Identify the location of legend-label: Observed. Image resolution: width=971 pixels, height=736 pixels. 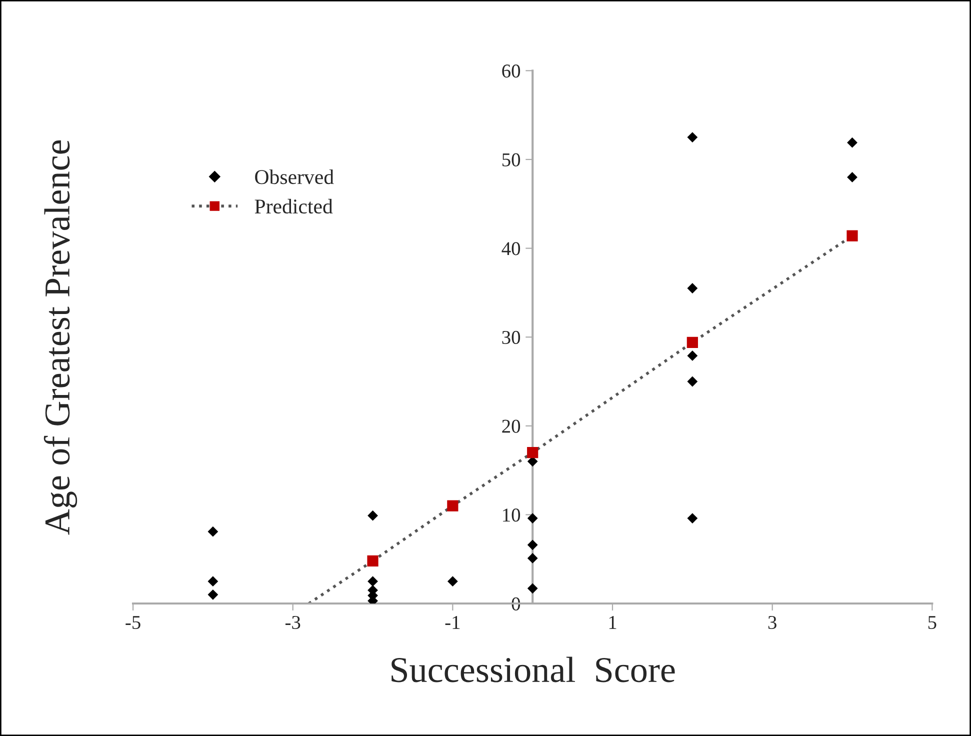
(294, 176).